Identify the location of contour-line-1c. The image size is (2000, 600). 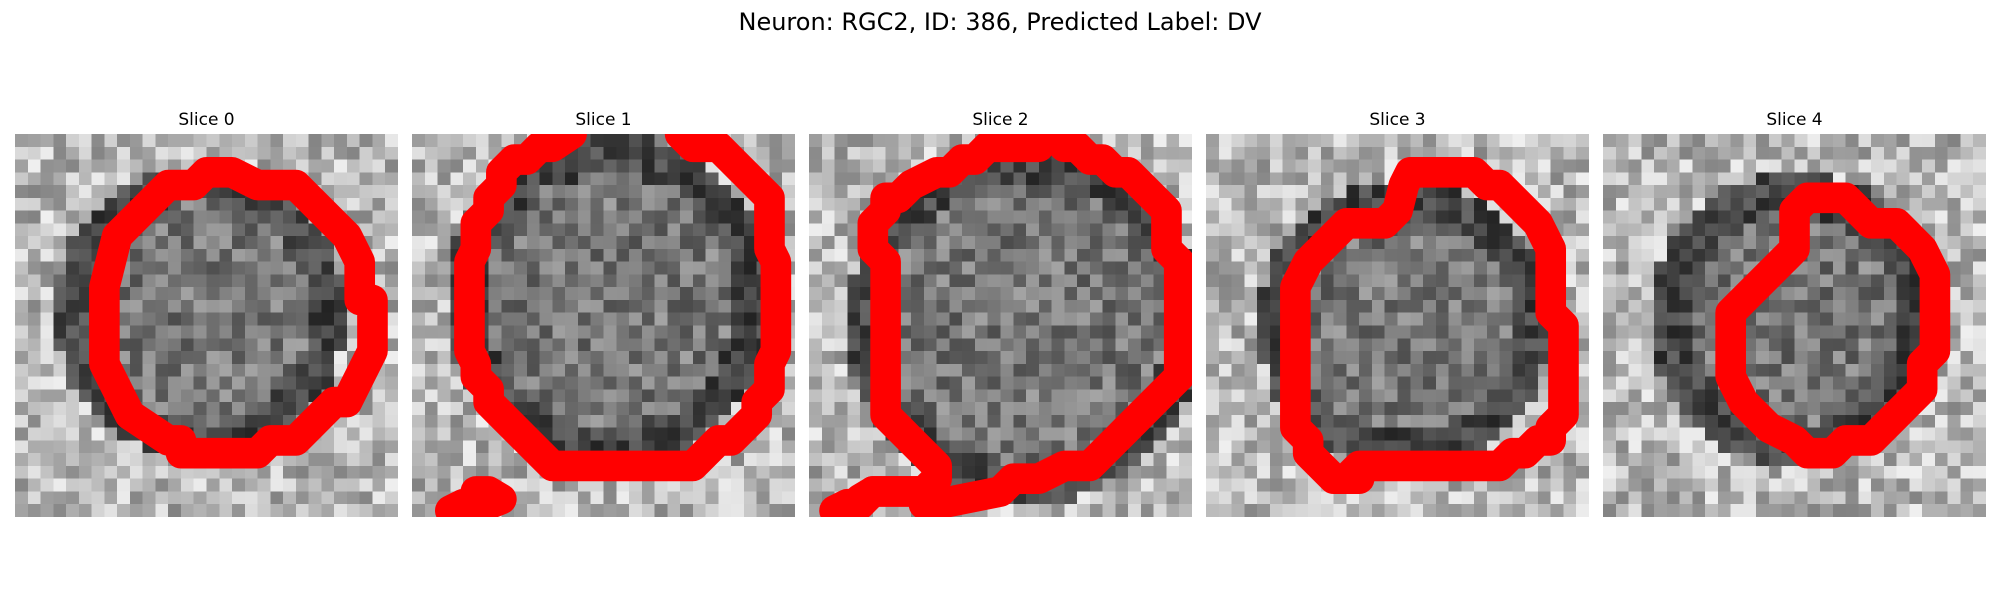
(488, 496).